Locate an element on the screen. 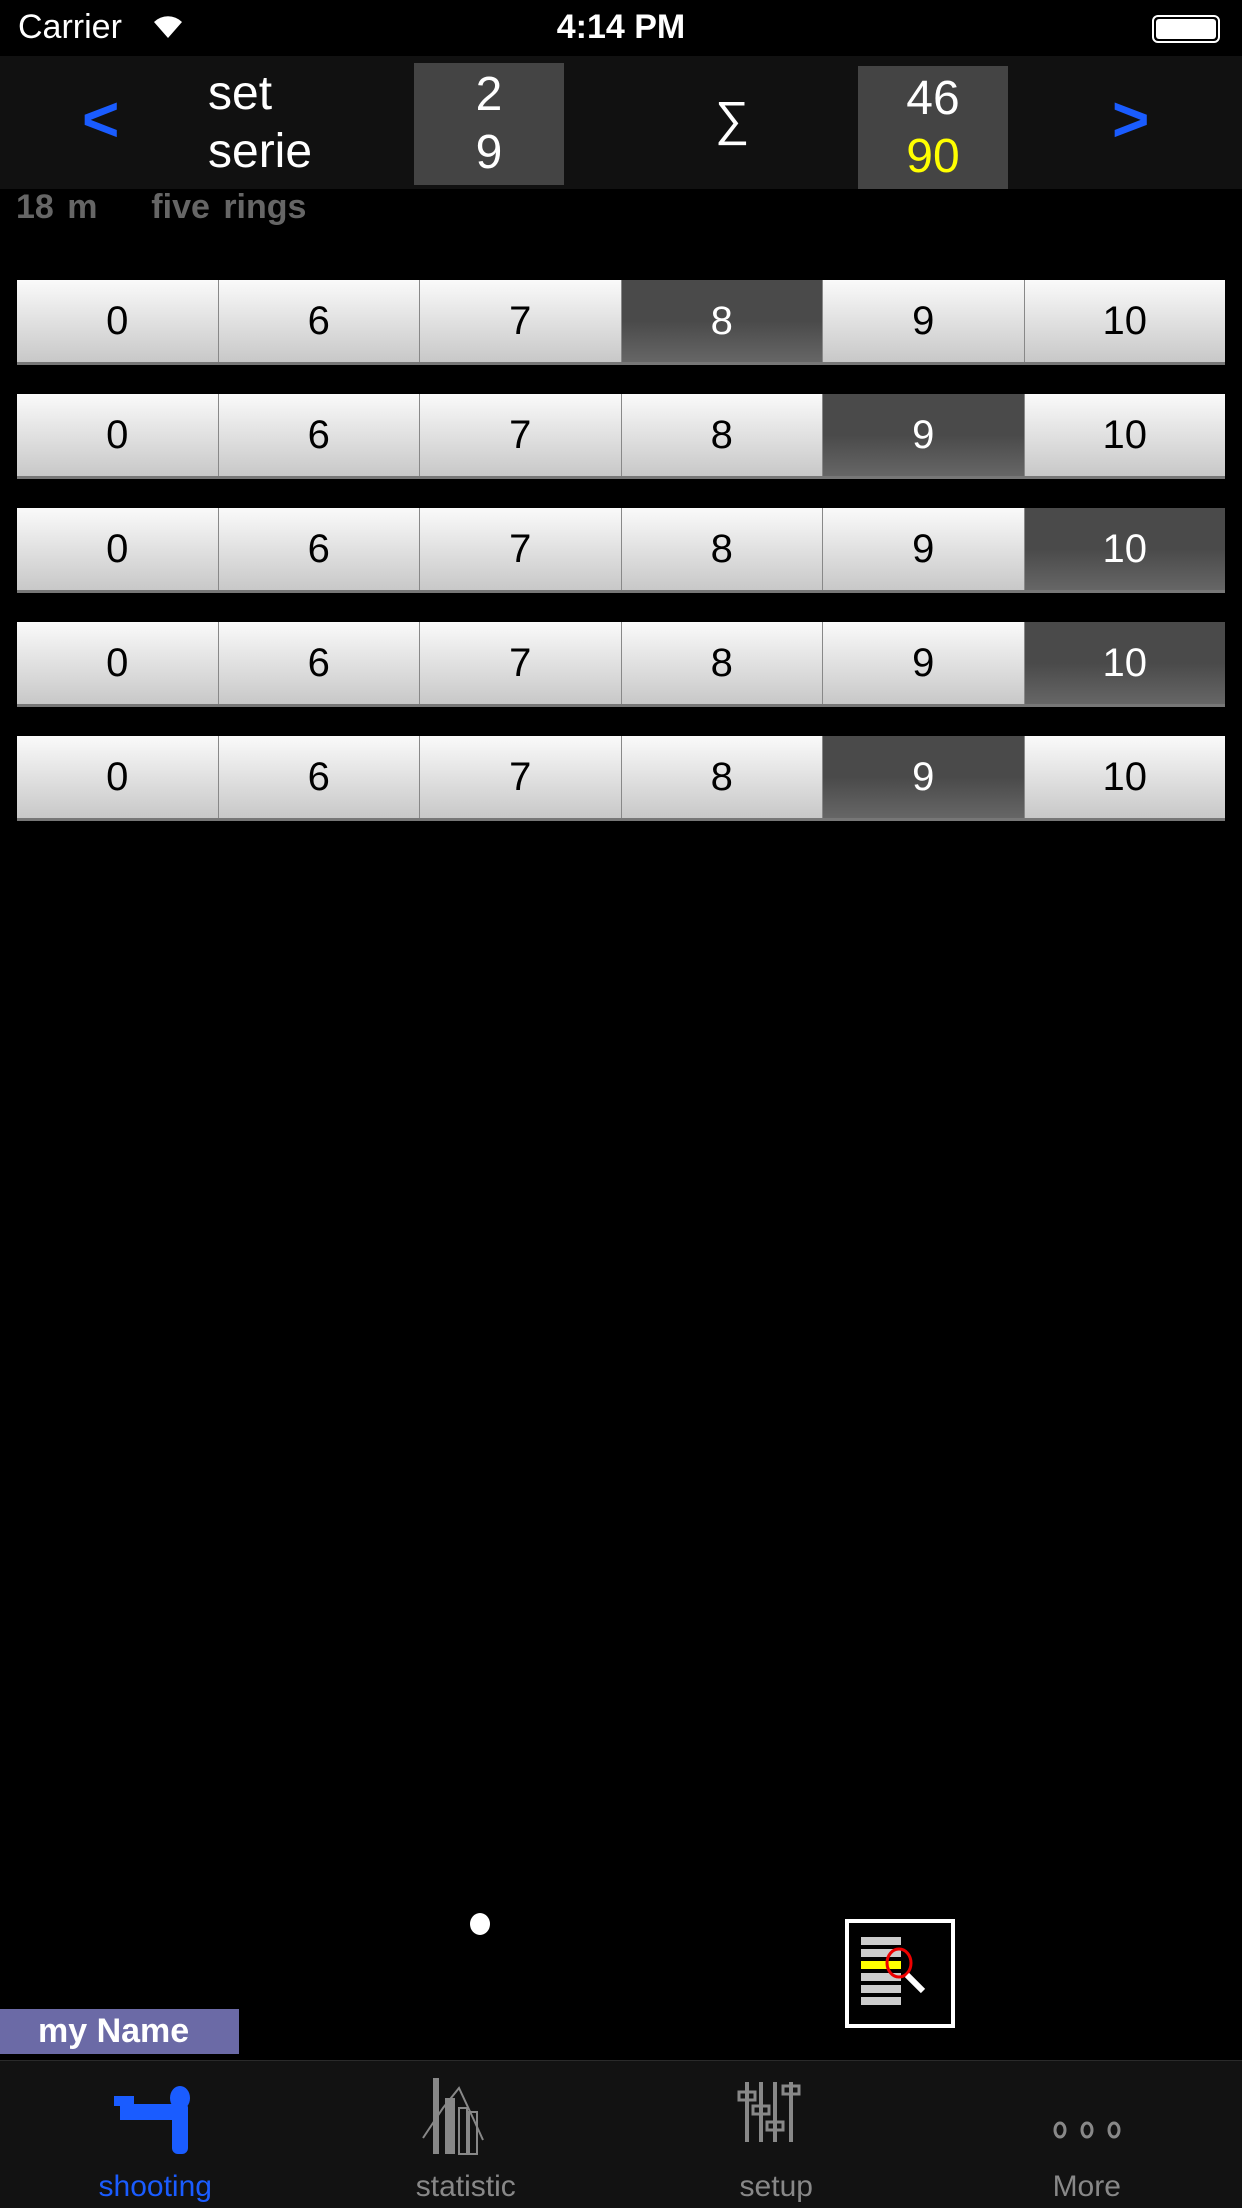 The width and height of the screenshot is (1242, 2208). session-info: 18 m five rings is located at coordinates (161, 207).